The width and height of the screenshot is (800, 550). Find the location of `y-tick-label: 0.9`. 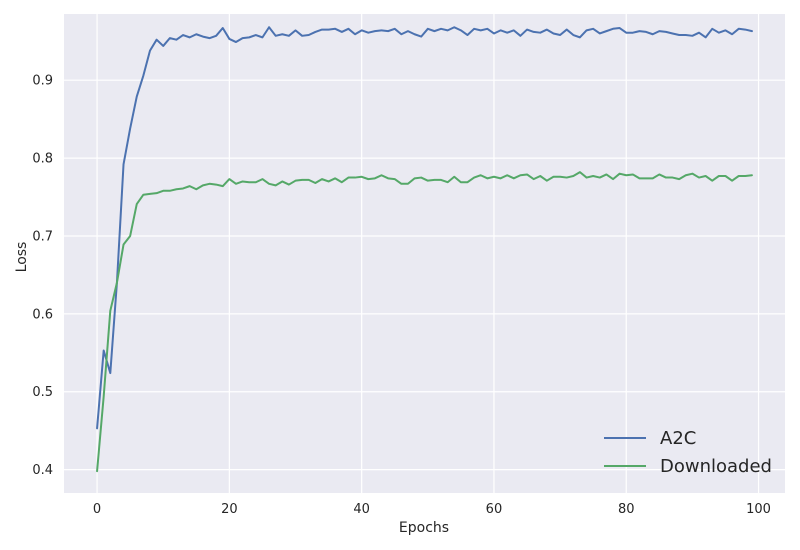

y-tick-label: 0.9 is located at coordinates (42, 81).